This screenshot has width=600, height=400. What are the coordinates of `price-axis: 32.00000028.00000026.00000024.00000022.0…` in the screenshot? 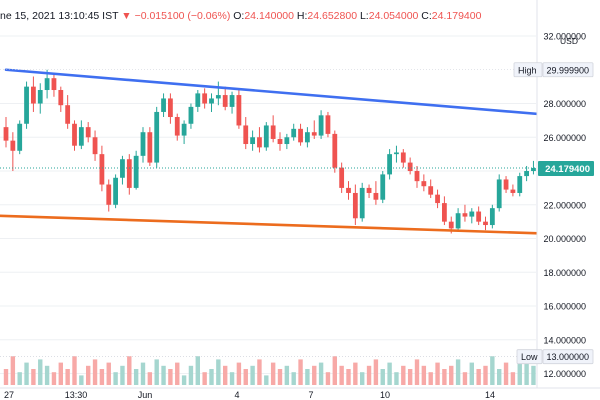 It's located at (568, 200).